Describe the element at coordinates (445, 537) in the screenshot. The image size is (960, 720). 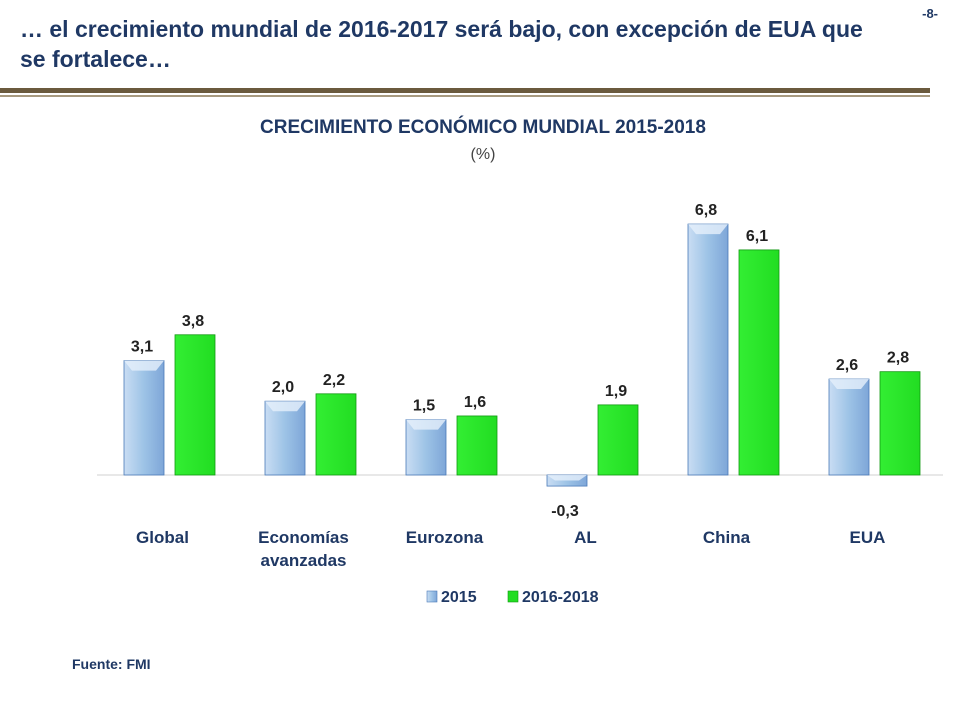
I see `category-label: Eurozona` at that location.